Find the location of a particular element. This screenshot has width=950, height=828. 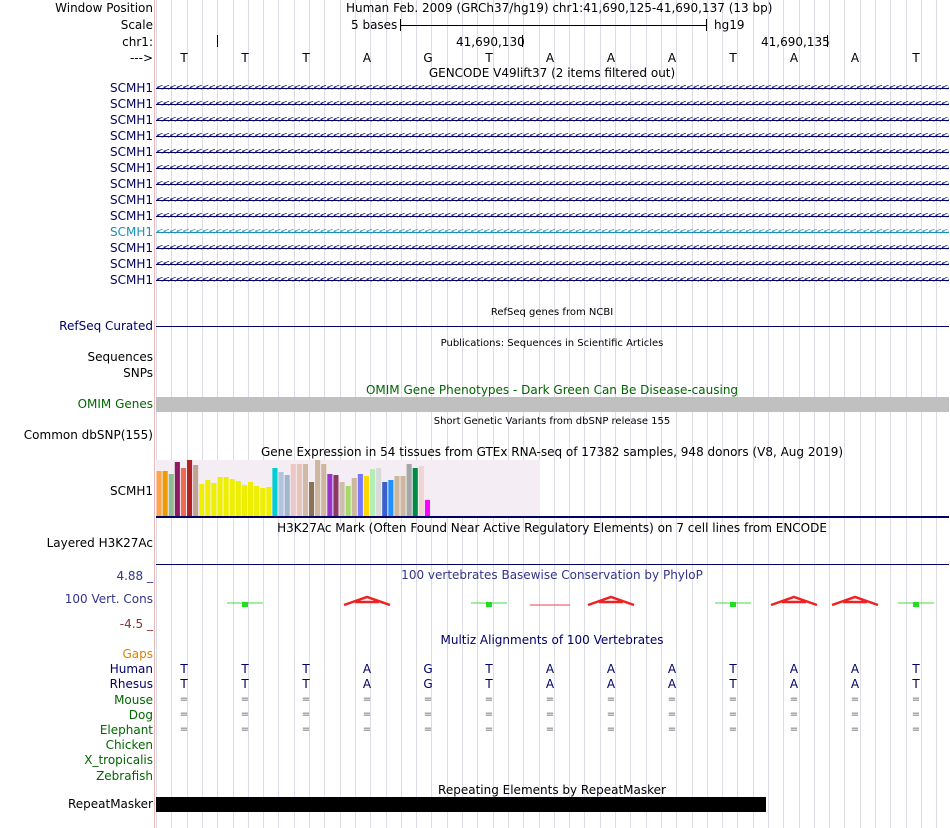

repeatmasker-track-label: RepeatMasker is located at coordinates (110, 804).